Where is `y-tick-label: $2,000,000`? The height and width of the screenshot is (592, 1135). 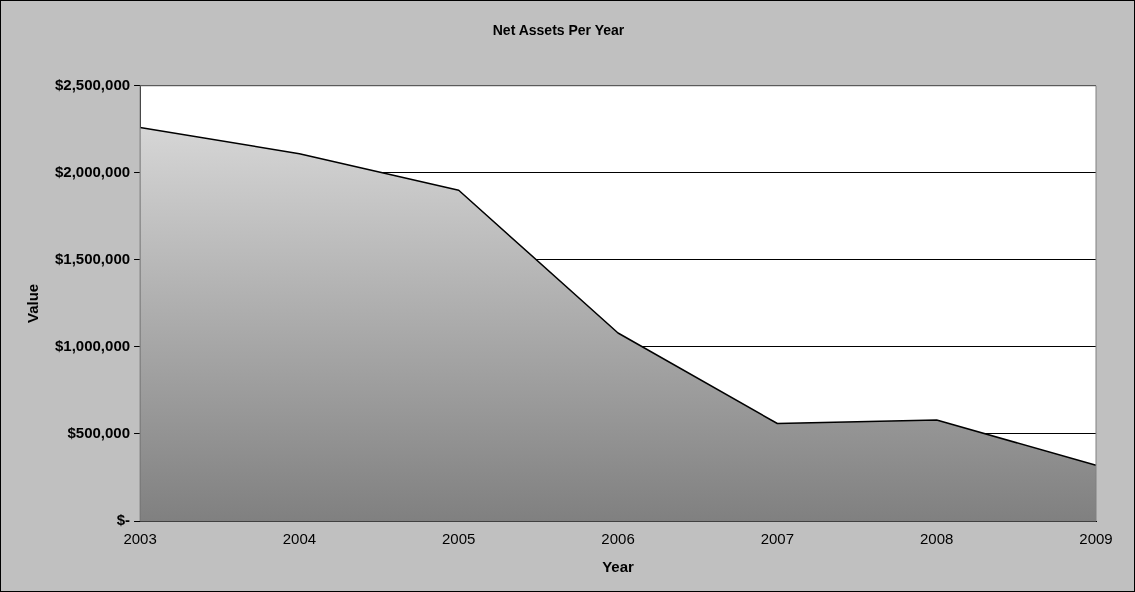
y-tick-label: $2,000,000 is located at coordinates (93, 171).